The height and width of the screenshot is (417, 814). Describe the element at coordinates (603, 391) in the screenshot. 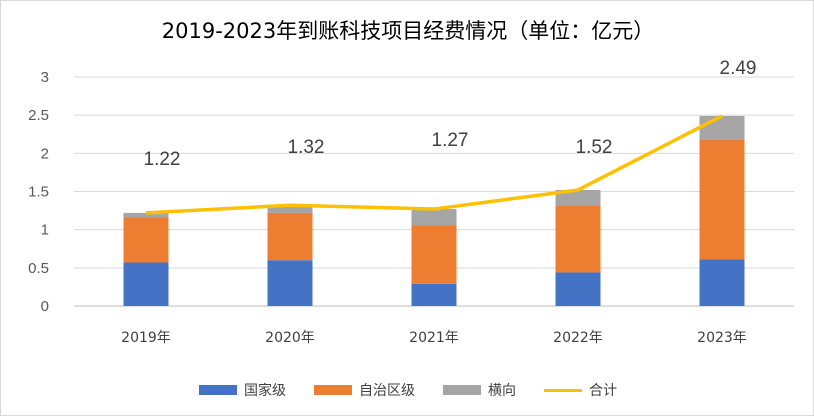

I see `legend-label-total: 合计` at that location.